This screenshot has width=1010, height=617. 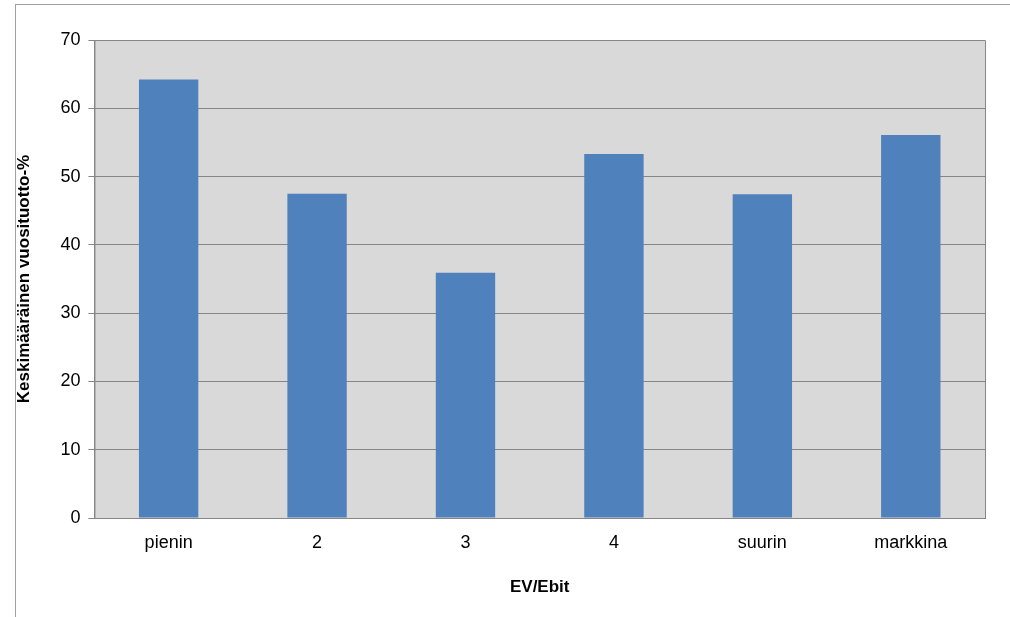 I want to click on y-tick-label: 50, so click(x=70, y=175).